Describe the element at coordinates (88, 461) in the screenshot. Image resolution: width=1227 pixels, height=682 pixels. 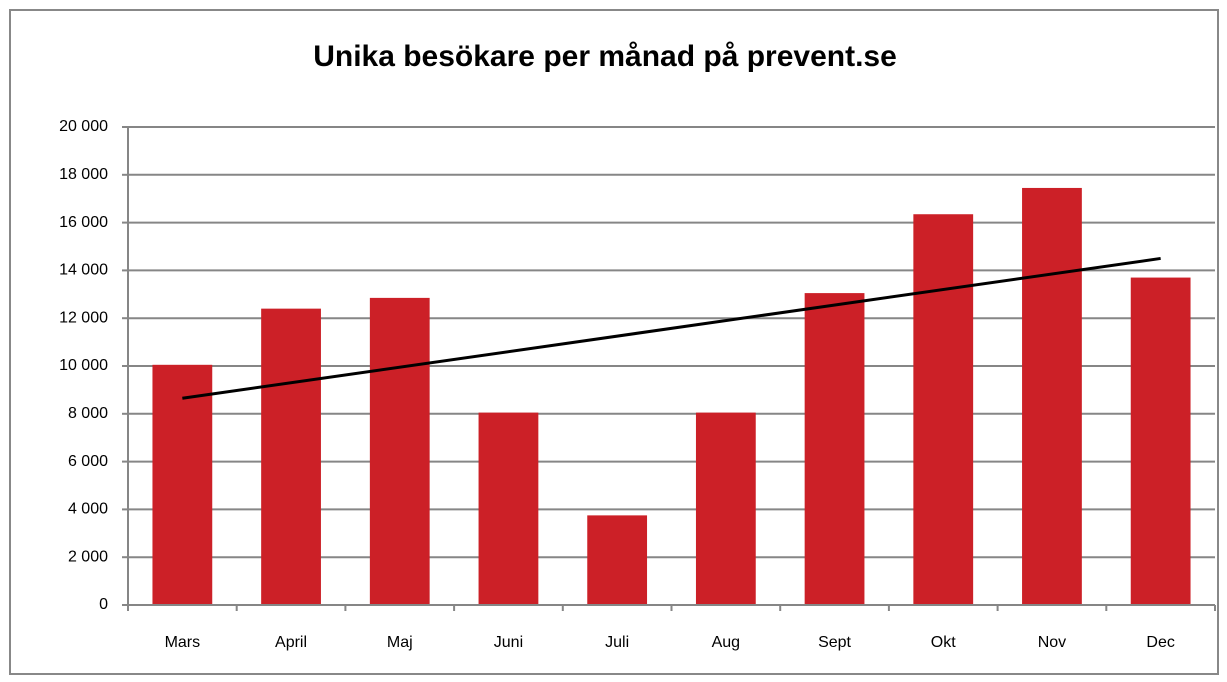
I see `y-tick-label: 6 000` at that location.